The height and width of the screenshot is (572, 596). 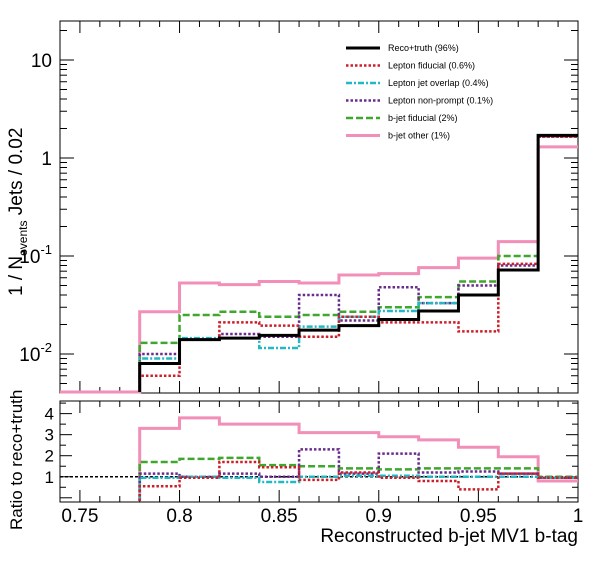 I want to click on main-y-axis-label-subscript: events, so click(x=23, y=238).